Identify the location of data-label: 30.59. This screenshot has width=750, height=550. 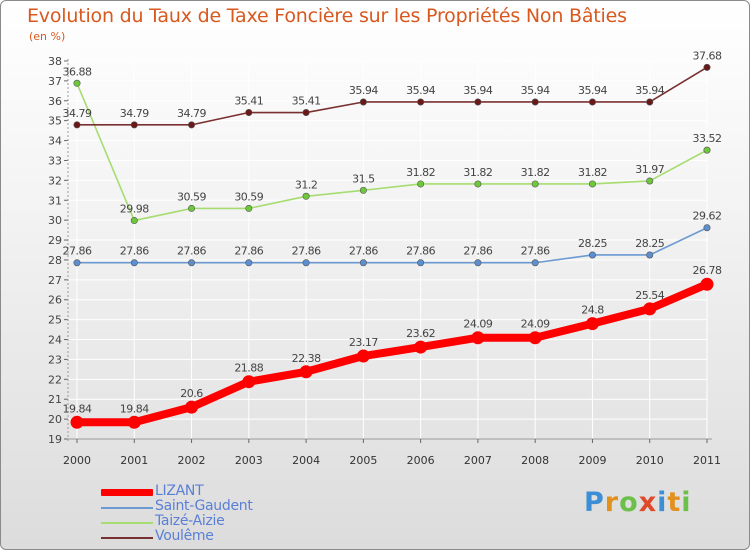
(248, 196).